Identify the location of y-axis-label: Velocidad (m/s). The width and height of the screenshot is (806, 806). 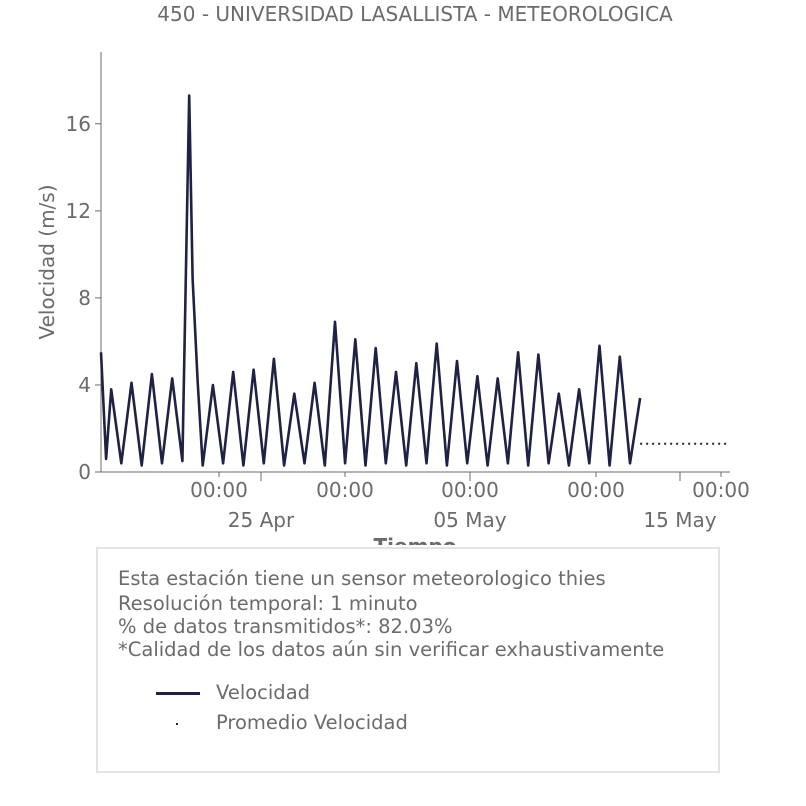
(47, 261).